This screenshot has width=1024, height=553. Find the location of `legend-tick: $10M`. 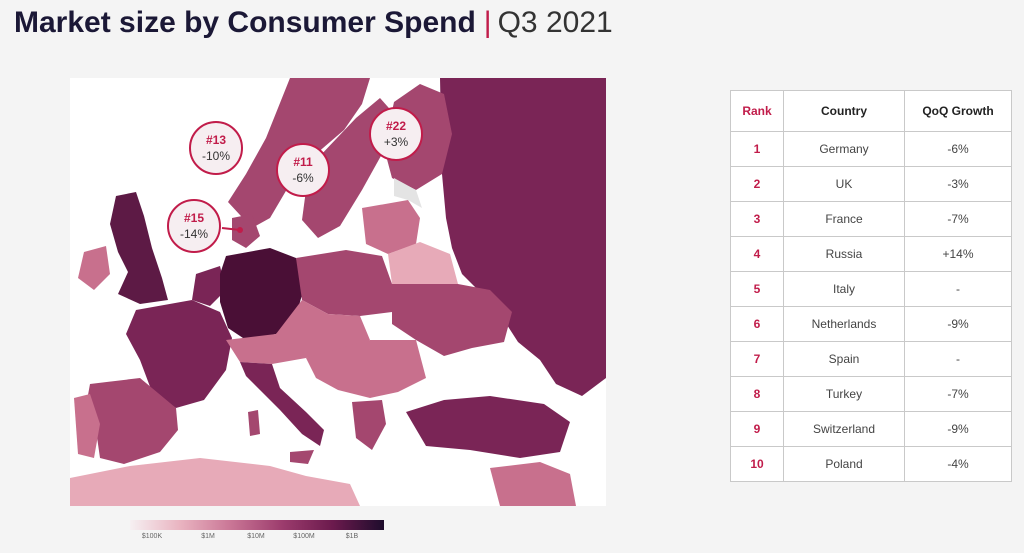

legend-tick: $10M is located at coordinates (256, 536).